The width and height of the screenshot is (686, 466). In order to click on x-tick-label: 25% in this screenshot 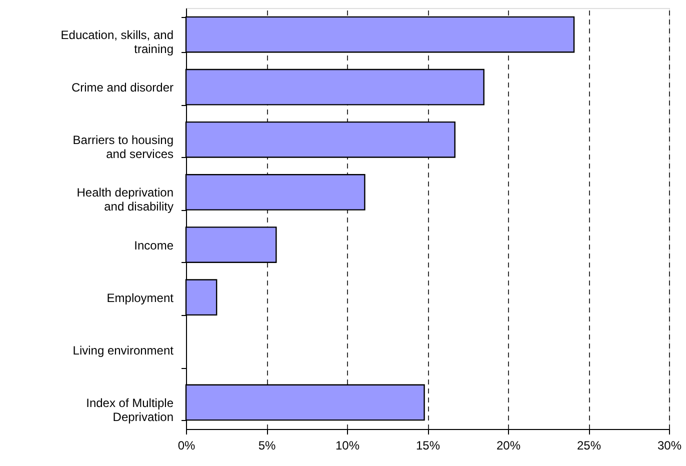, I will do `click(589, 445)`.